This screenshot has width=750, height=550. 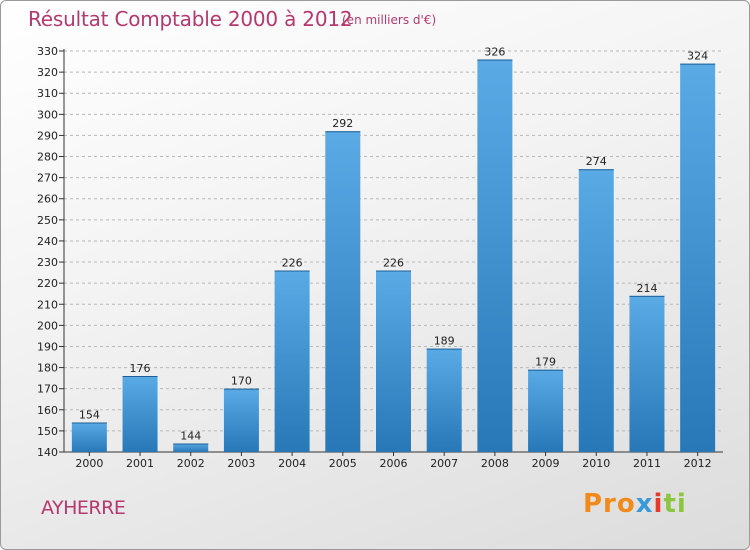 I want to click on logo-part: i, so click(x=658, y=504).